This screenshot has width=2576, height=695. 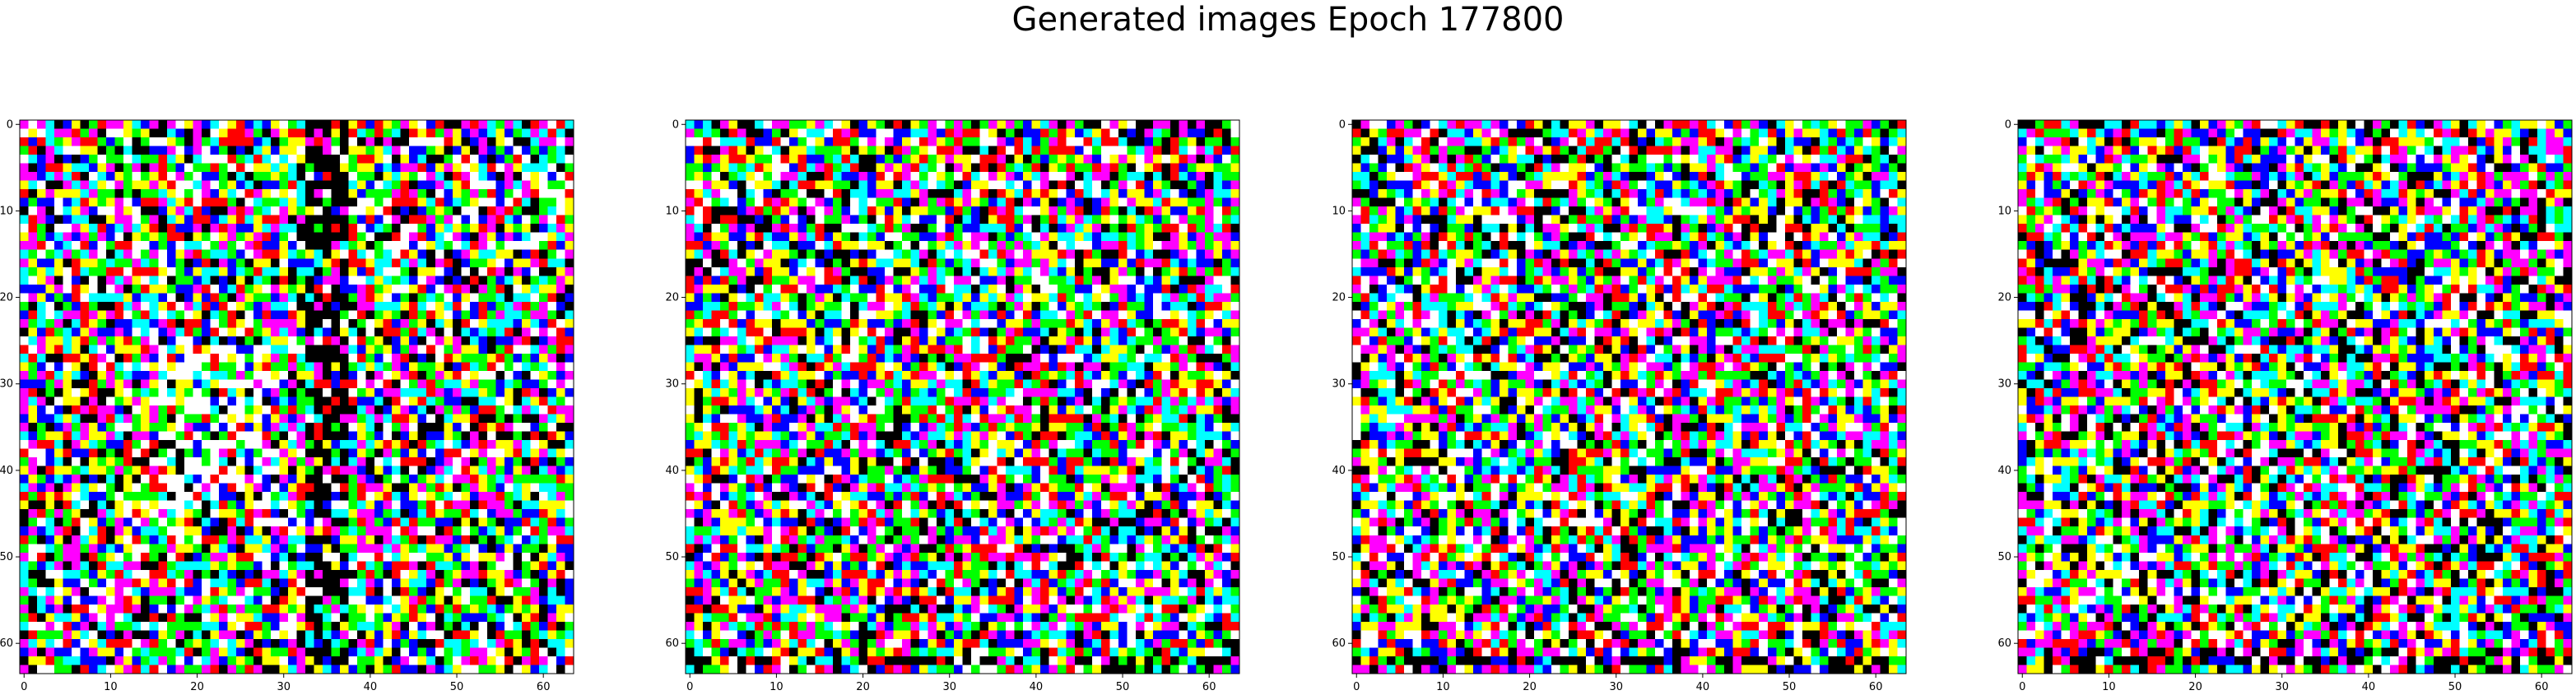 I want to click on figure-title: Generated images Epoch 177800, so click(x=1288, y=20).